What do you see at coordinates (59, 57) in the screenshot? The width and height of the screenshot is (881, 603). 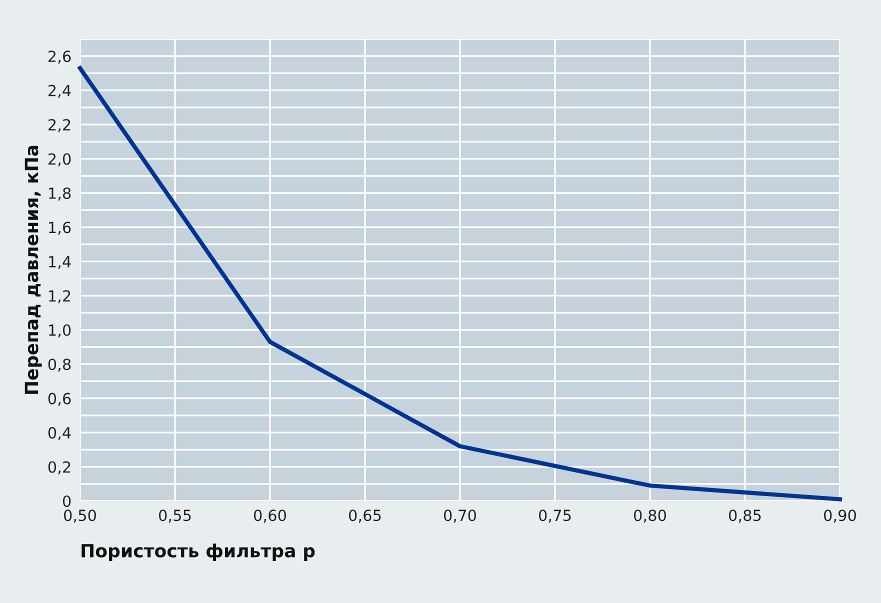 I see `y-tick-label: 2,6` at bounding box center [59, 57].